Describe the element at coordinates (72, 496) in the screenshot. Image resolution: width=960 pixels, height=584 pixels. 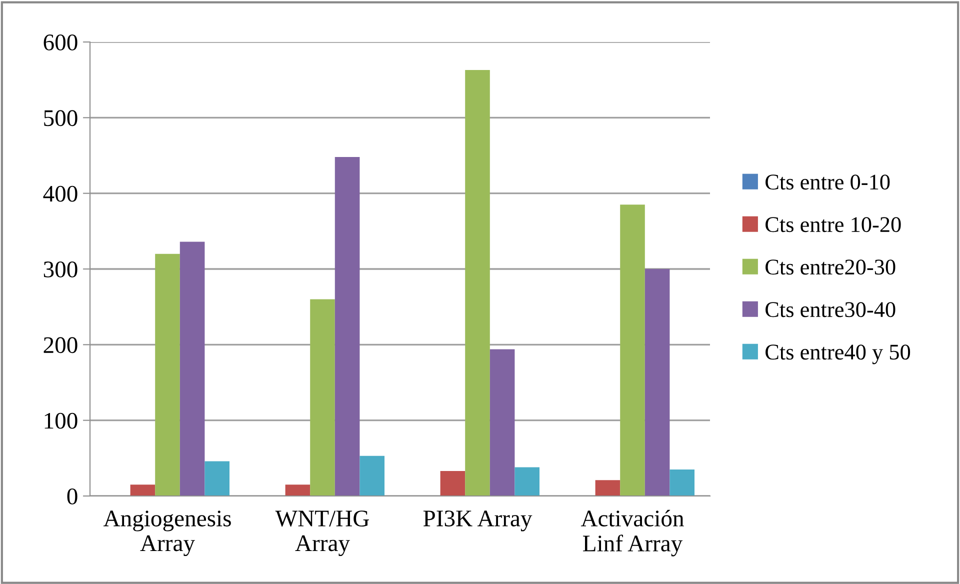
I see `y-tick-label: 0` at that location.